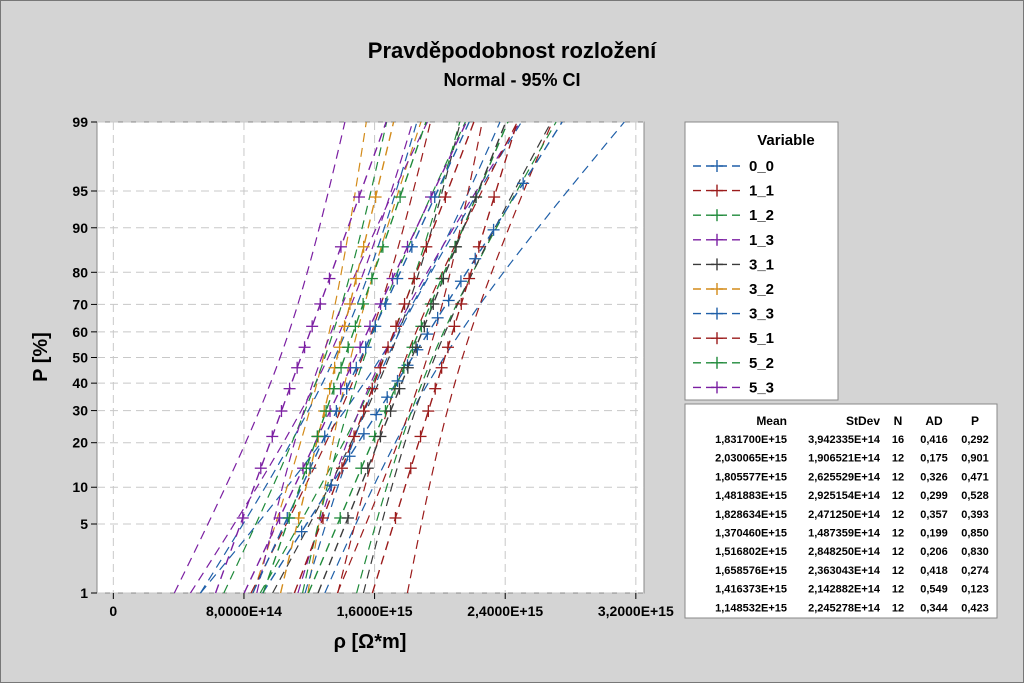 This screenshot has height=683, width=1024. I want to click on stats-cell: 0,416, so click(934, 440).